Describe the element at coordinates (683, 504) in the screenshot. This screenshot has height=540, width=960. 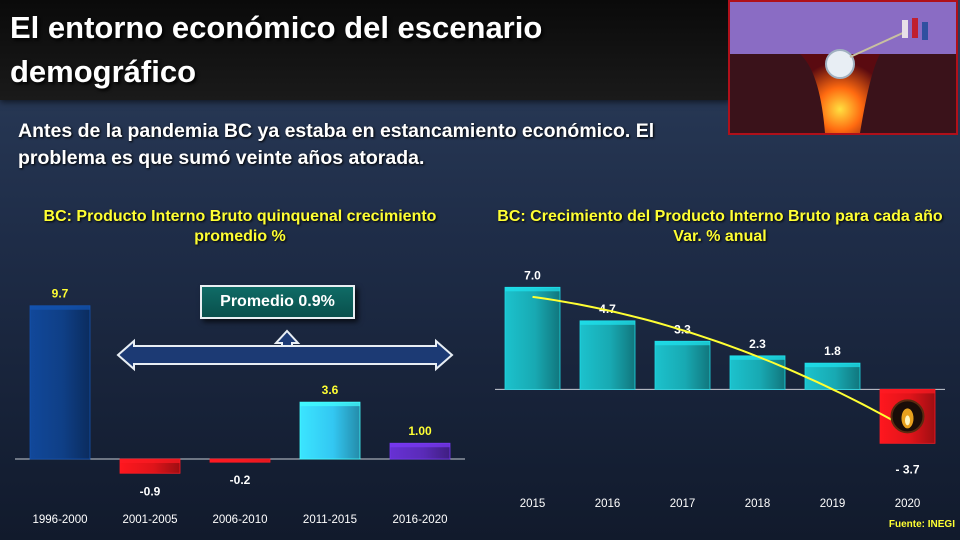
I see `tick-label: 2017` at that location.